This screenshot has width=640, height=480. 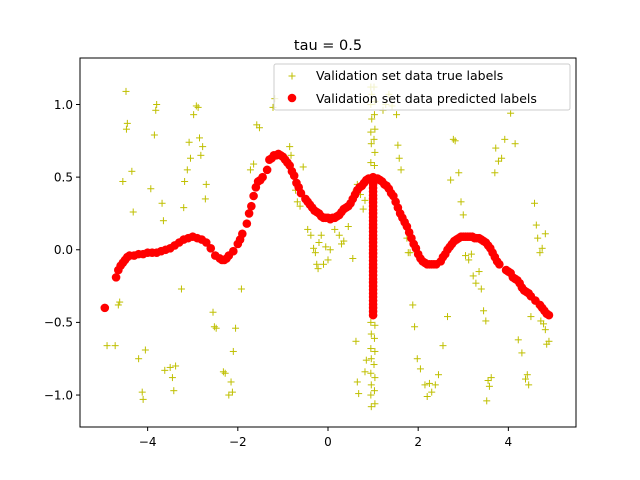 What do you see at coordinates (328, 442) in the screenshot?
I see `x-tick-label: 0` at bounding box center [328, 442].